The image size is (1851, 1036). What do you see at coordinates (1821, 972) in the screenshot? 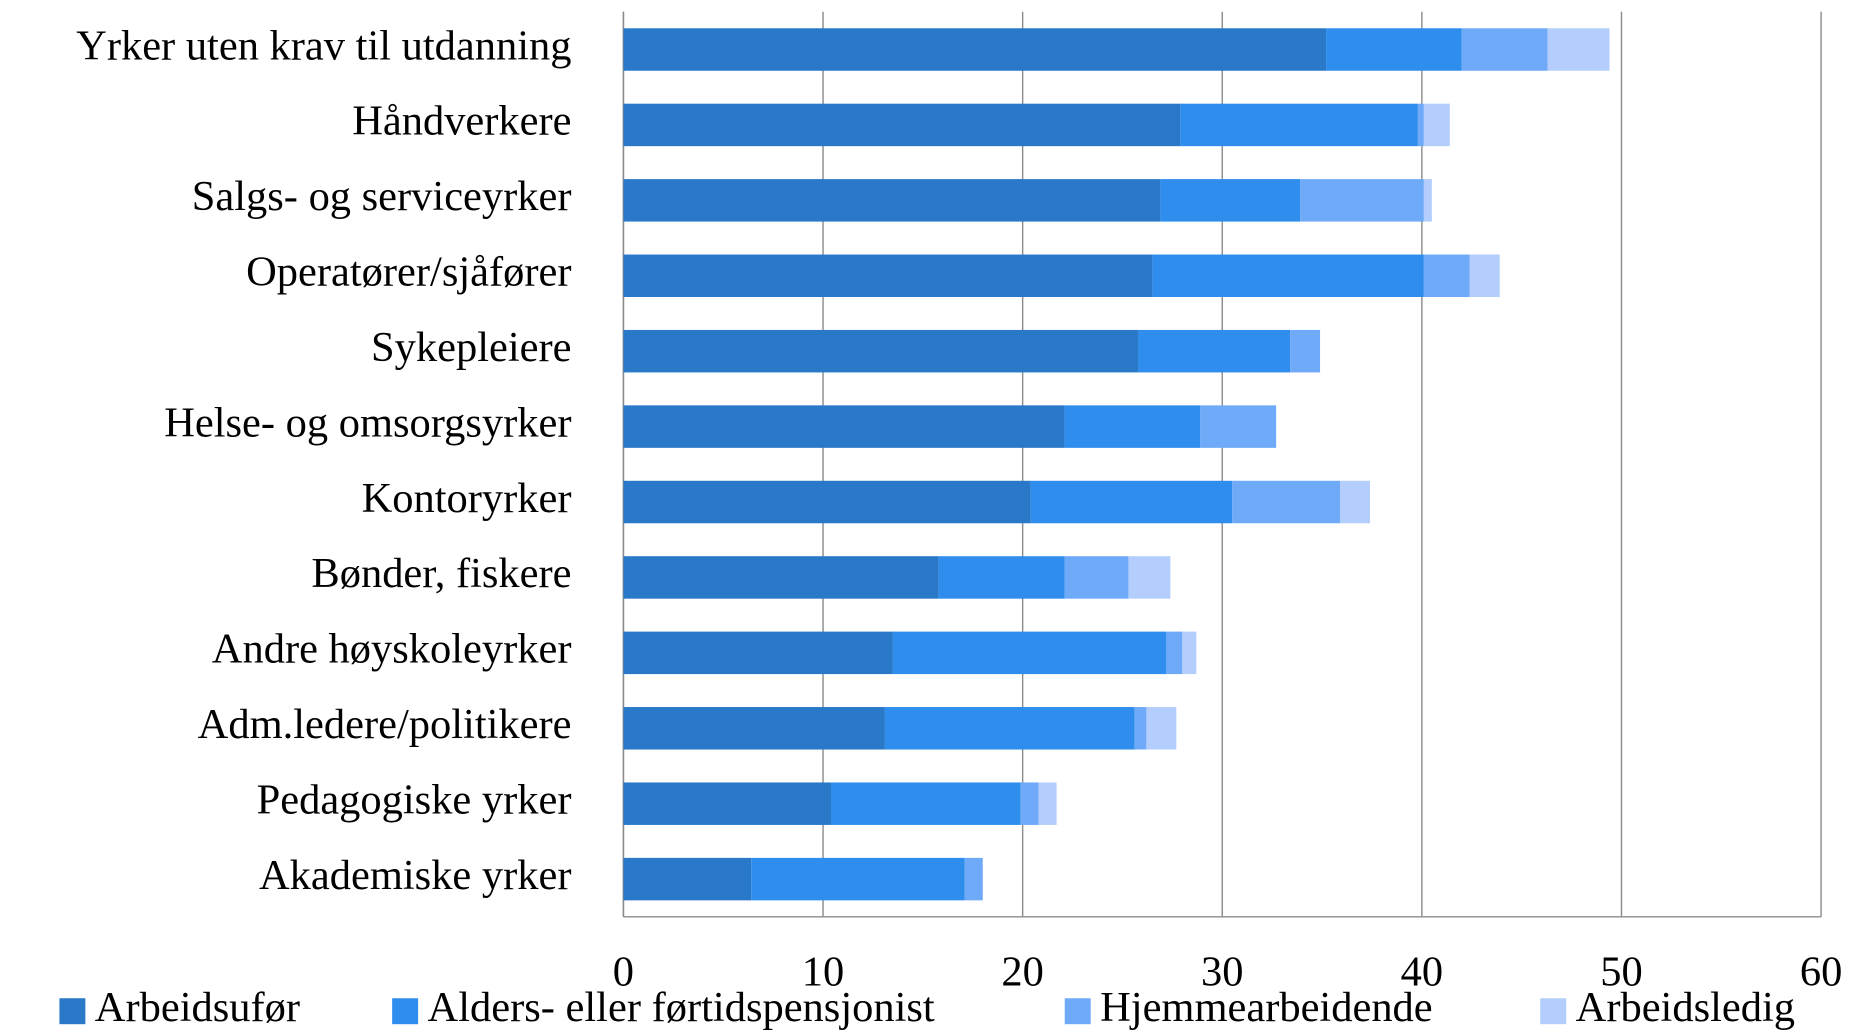
I see `x-tick-label: 60` at bounding box center [1821, 972].